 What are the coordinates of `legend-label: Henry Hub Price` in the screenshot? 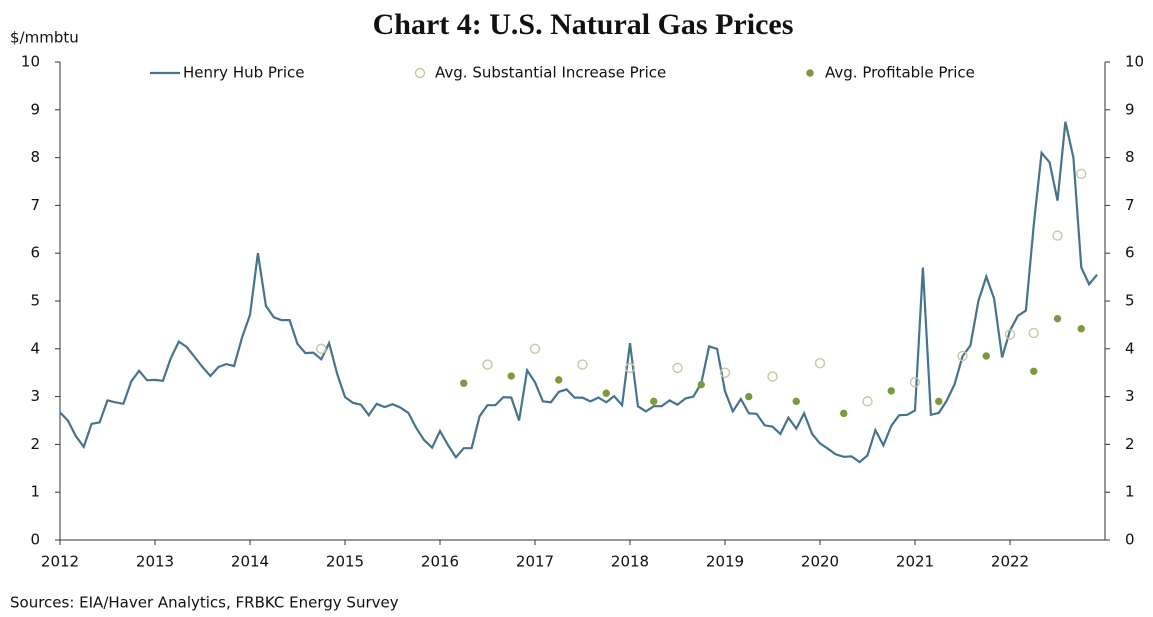 It's located at (244, 73).